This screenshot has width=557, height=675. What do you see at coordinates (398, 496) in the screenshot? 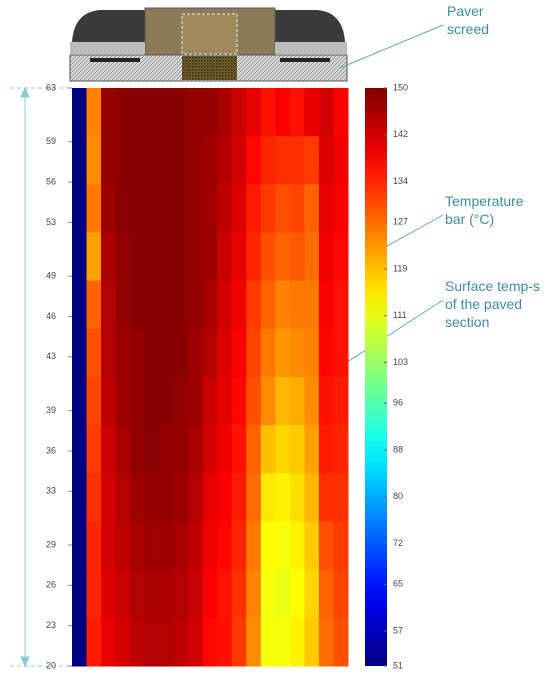
I see `colorbar-tick-label: 80` at bounding box center [398, 496].